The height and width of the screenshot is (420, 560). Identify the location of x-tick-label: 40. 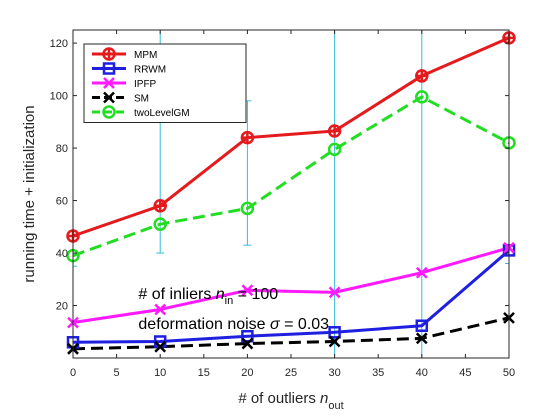
(422, 373).